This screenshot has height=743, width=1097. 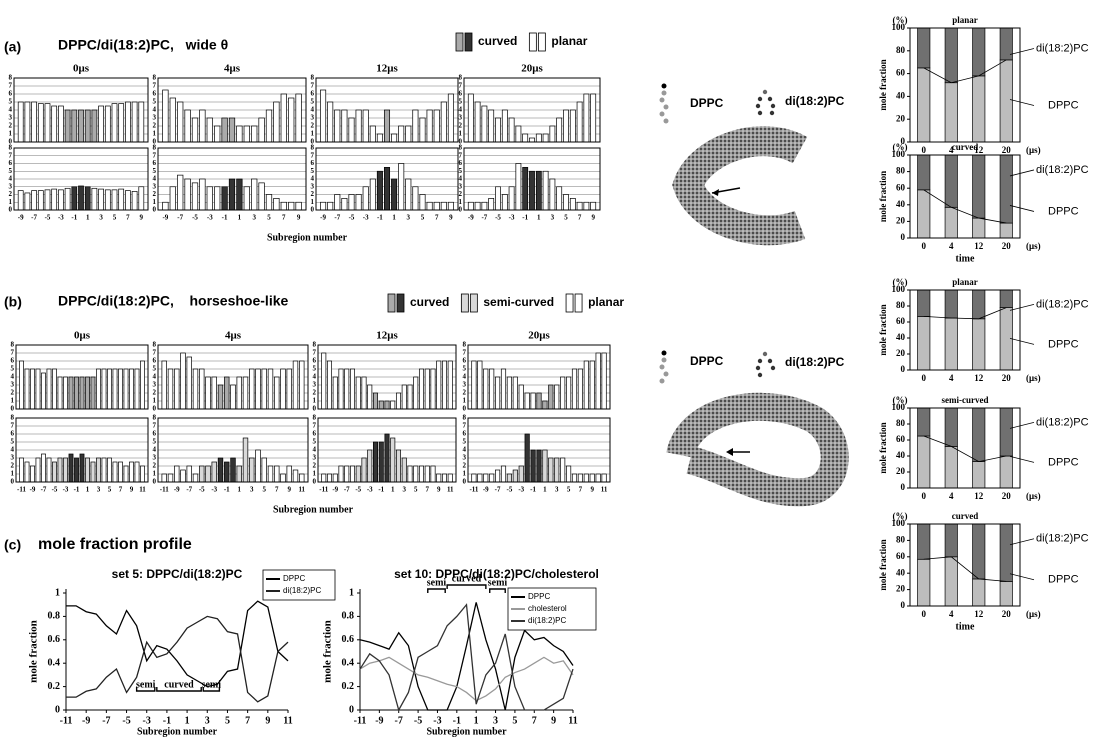 I want to click on x-tick-label: -11, so click(x=323, y=490).